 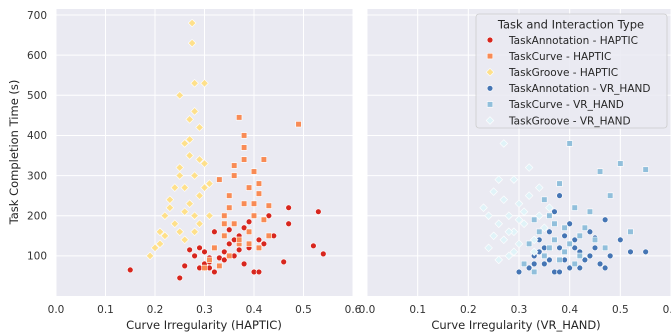 What do you see at coordinates (570, 25) in the screenshot?
I see `legend-title: Task and Interaction Type` at bounding box center [570, 25].